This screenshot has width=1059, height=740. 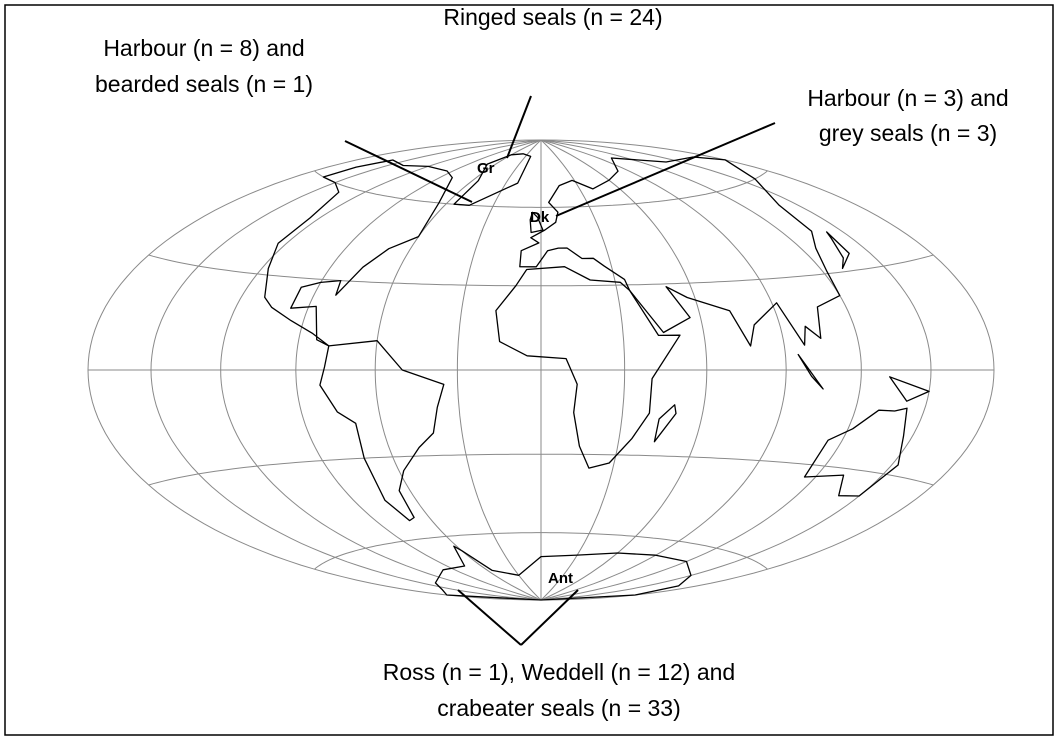 What do you see at coordinates (552, 17) in the screenshot?
I see `annotation: Ringed seals (n = 24)` at bounding box center [552, 17].